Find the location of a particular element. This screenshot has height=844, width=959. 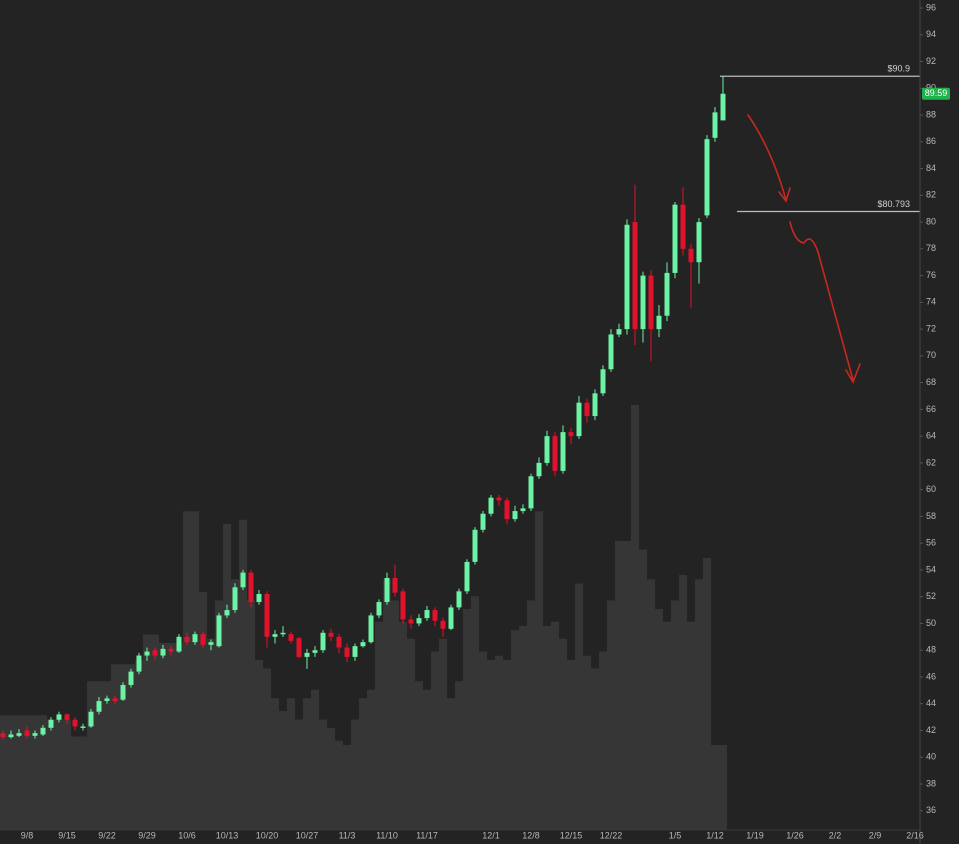

x-tick-label: 9/22 is located at coordinates (107, 835).